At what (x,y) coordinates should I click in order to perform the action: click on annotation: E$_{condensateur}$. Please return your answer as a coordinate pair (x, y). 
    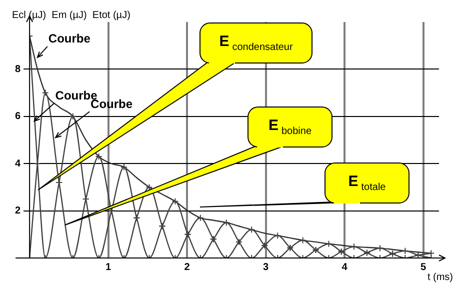
    Looking at the image, I should click on (256, 43).